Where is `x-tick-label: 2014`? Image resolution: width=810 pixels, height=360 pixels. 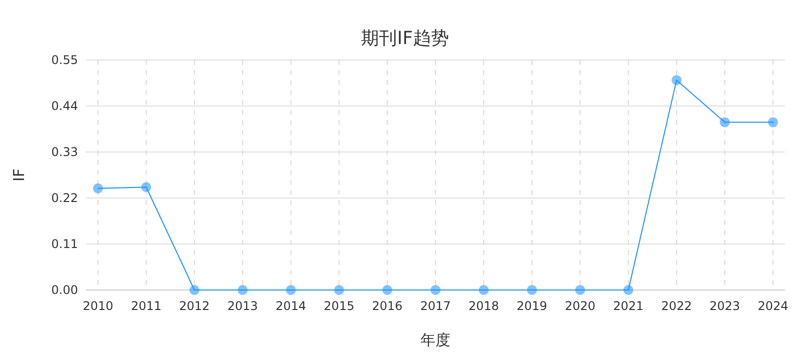 x-tick-label: 2014 is located at coordinates (291, 306).